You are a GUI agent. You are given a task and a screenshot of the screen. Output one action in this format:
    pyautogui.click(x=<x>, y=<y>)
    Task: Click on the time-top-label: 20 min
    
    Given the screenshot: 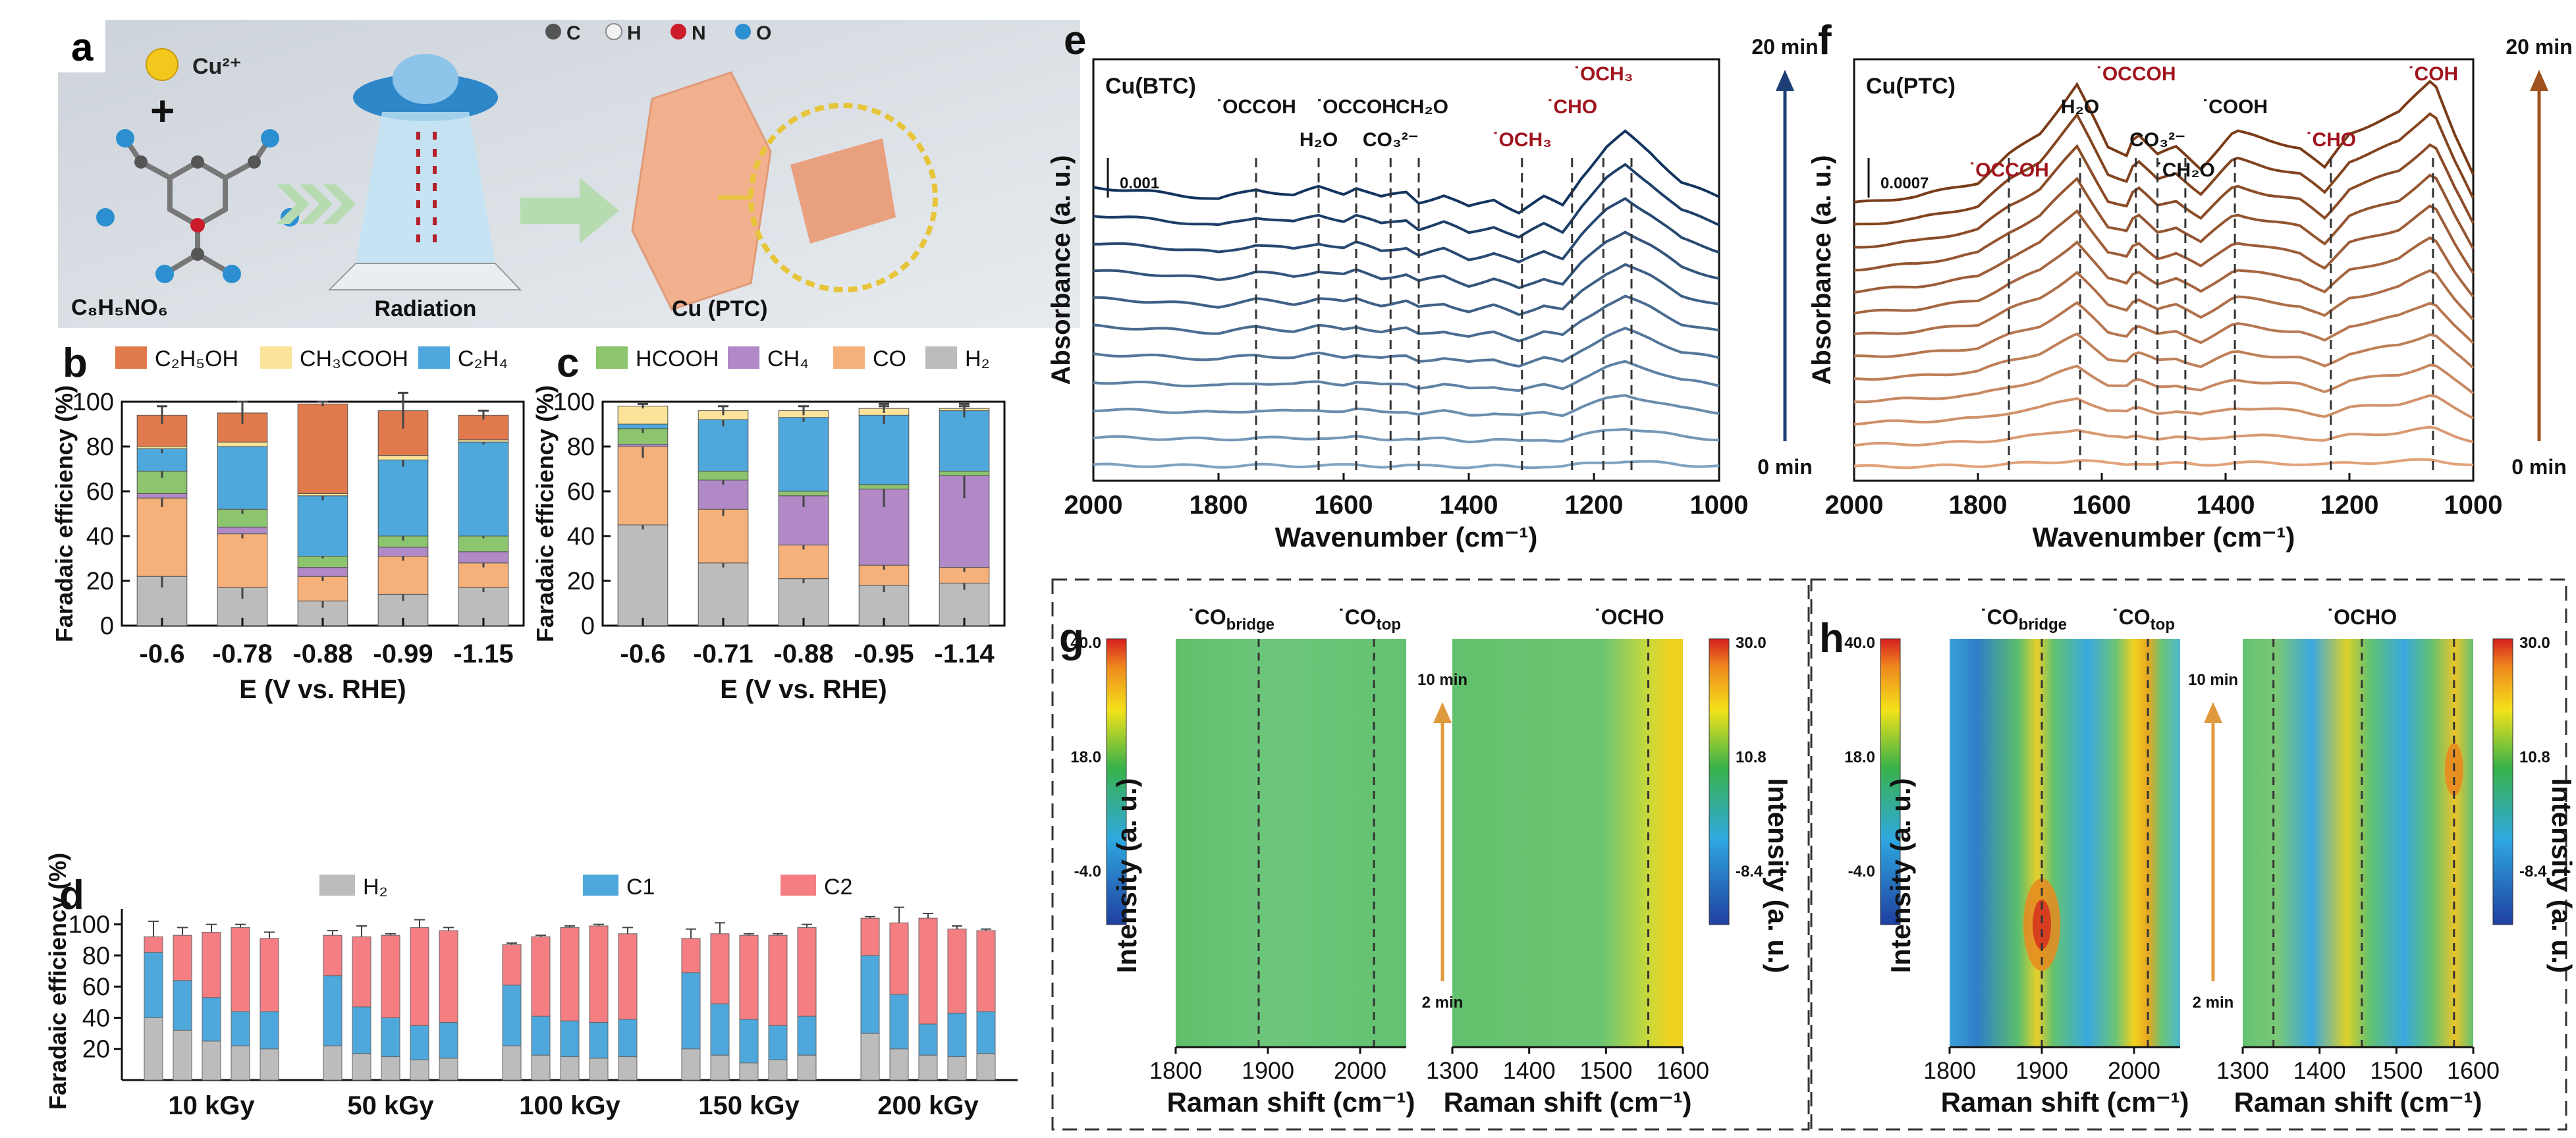 What is the action you would take?
    pyautogui.click(x=2539, y=47)
    